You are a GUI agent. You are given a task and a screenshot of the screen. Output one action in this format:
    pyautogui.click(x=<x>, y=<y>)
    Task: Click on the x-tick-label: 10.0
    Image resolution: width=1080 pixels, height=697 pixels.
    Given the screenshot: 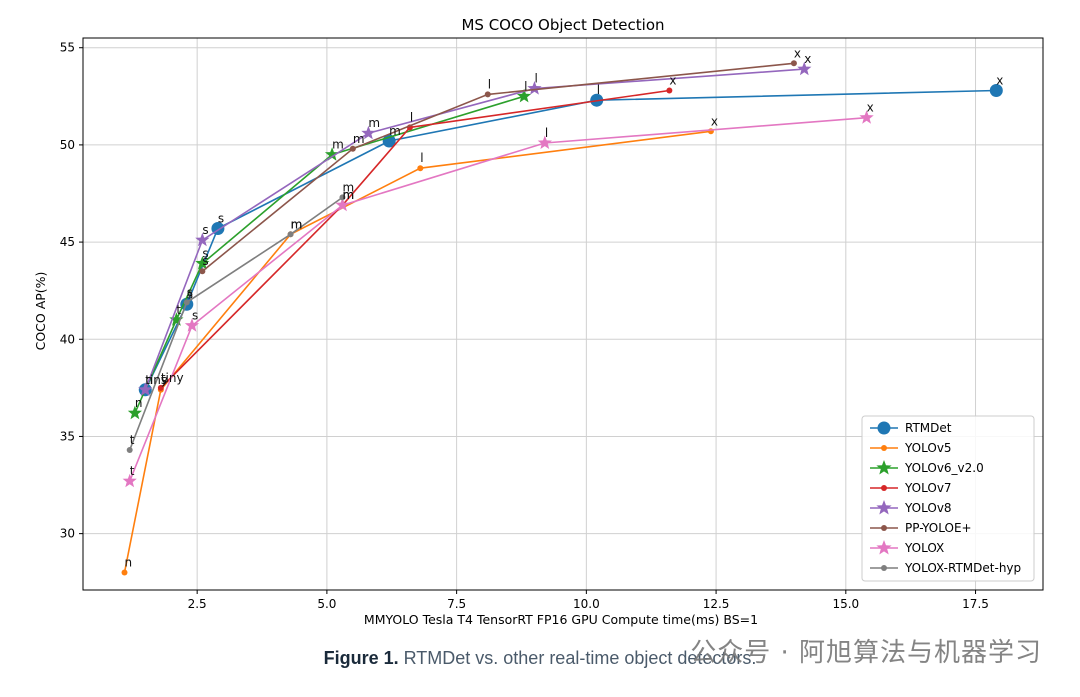 What is the action you would take?
    pyautogui.click(x=586, y=604)
    